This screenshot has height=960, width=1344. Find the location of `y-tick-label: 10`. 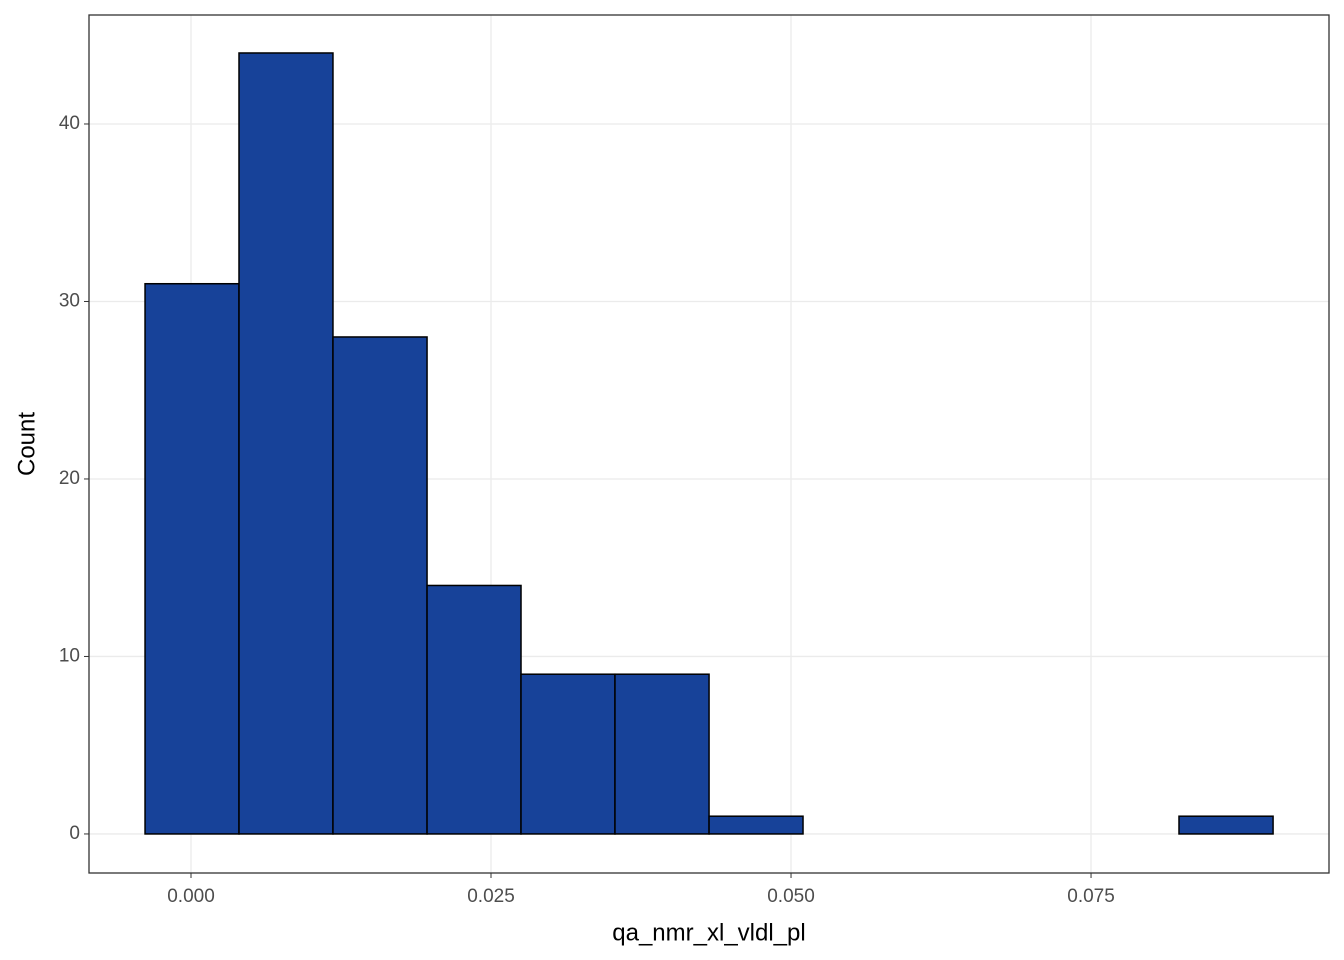

y-tick-label: 10 is located at coordinates (69, 655).